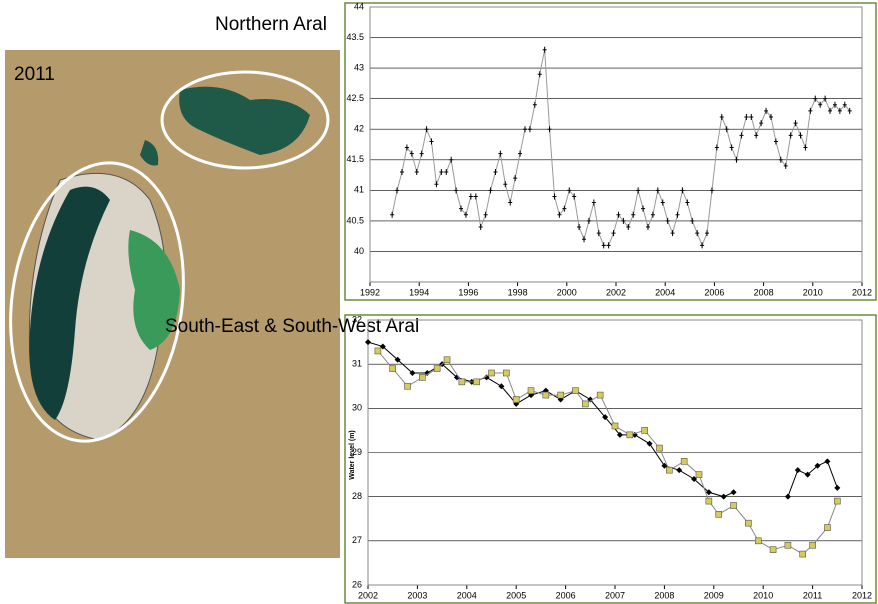  What do you see at coordinates (245, 120) in the screenshot?
I see `highlight-ellipse` at bounding box center [245, 120].